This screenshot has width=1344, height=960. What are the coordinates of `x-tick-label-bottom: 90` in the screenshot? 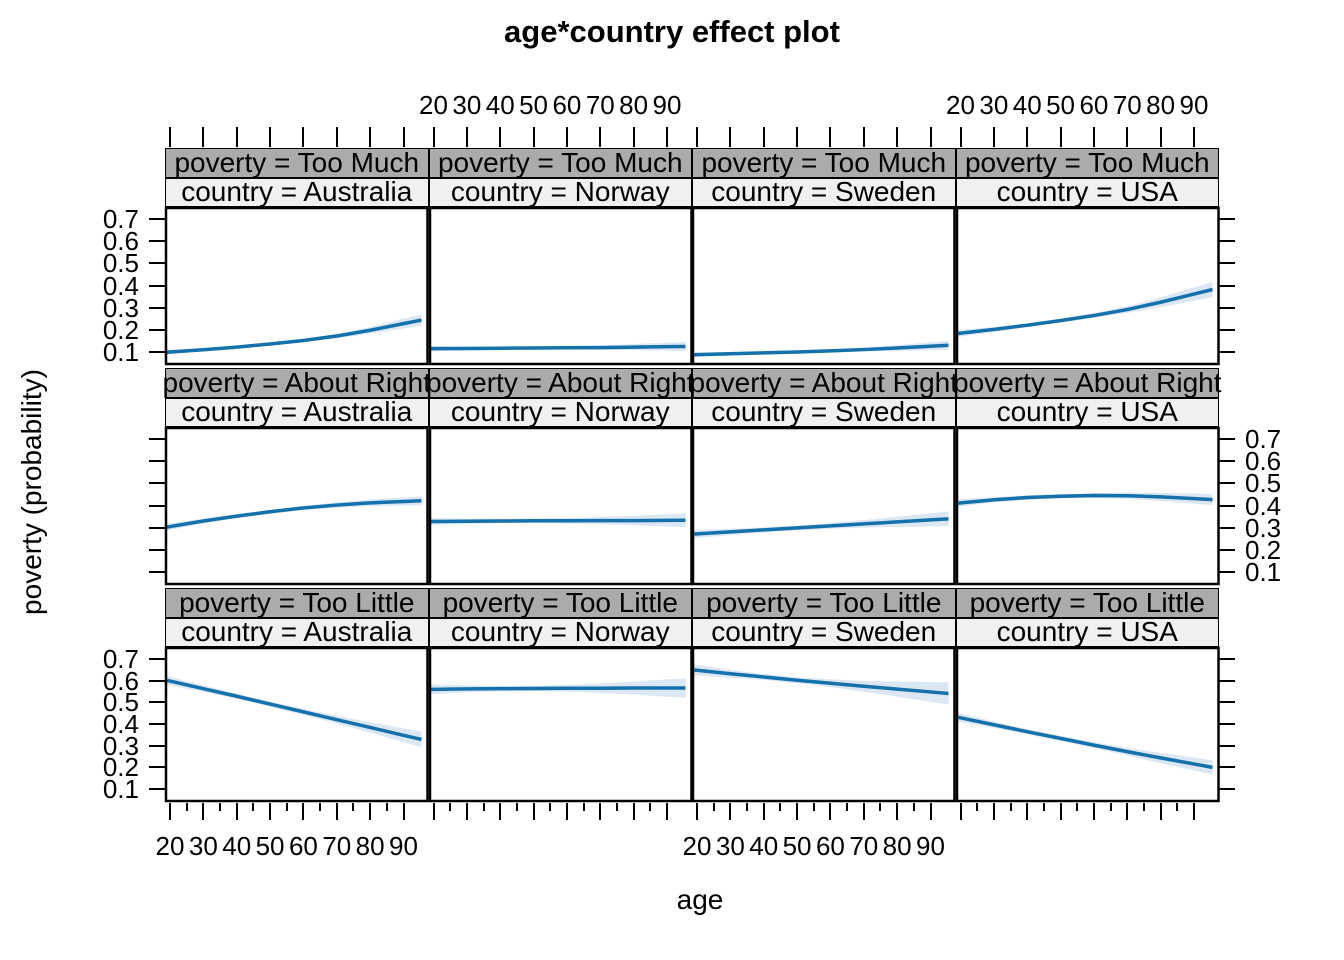 It's located at (403, 846).